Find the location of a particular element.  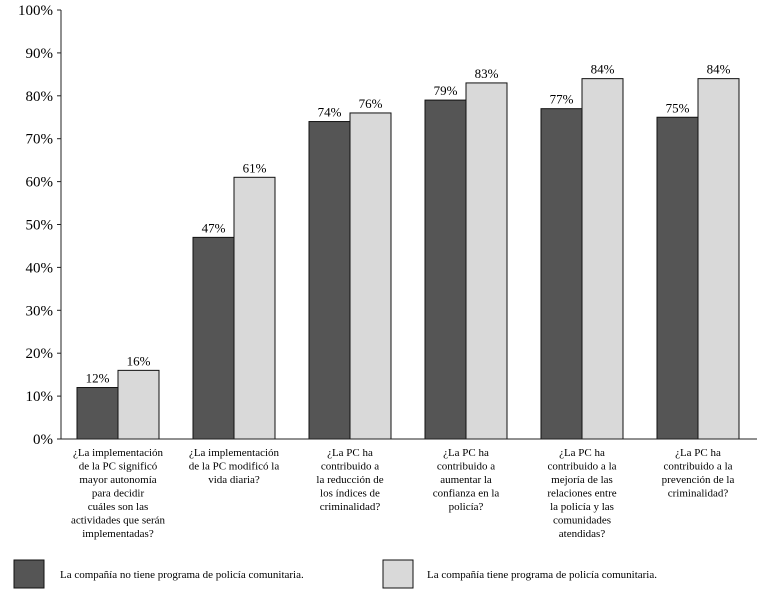

data-label: 16% is located at coordinates (139, 360).